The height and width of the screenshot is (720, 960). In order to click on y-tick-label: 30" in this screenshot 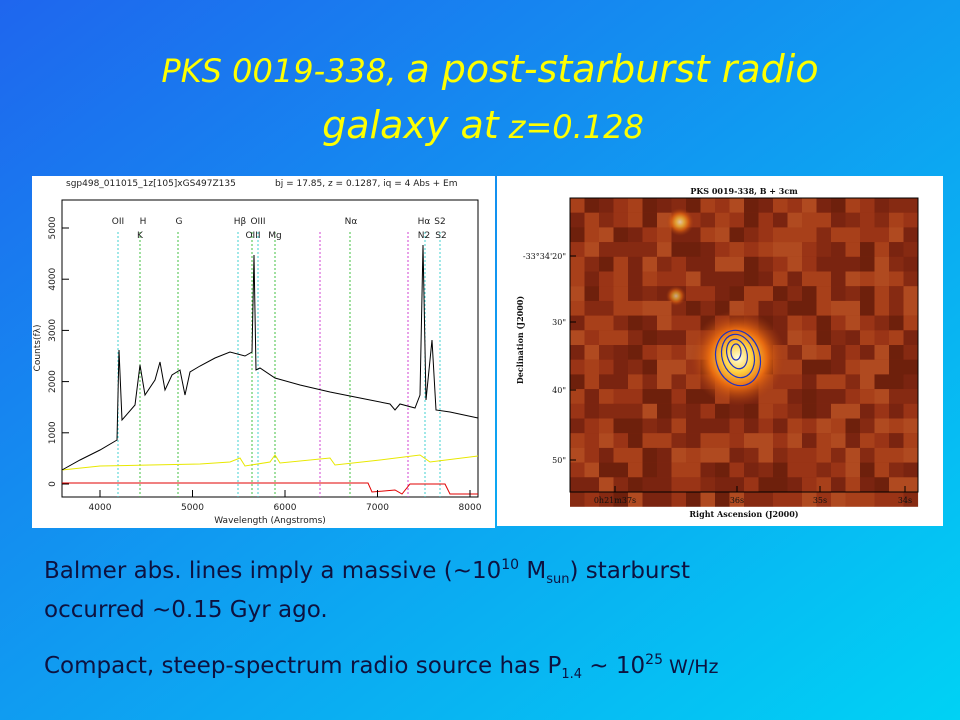, I will do `click(559, 322)`.